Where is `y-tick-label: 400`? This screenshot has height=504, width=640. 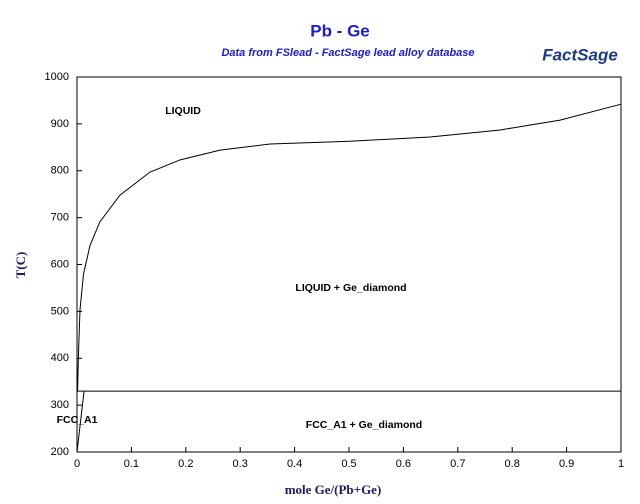 y-tick-label: 400 is located at coordinates (60, 358).